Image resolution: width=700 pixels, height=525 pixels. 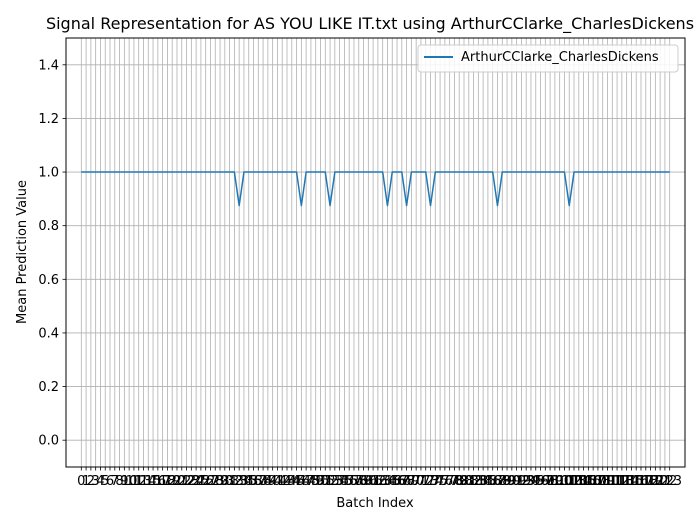 I want to click on x-tick-label: 40, so click(x=272, y=481).